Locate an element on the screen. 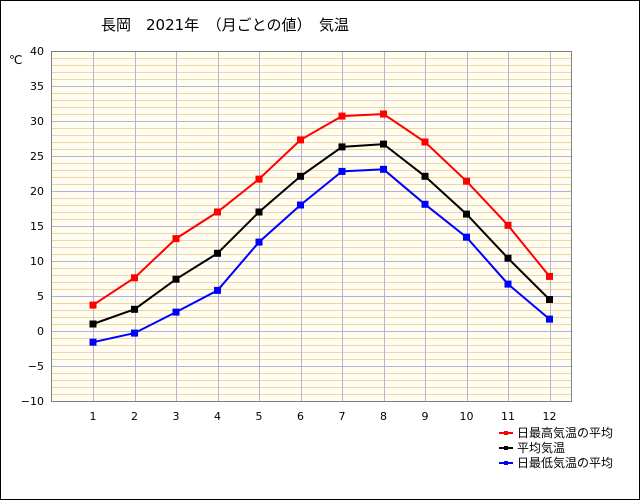  legend-label: 平均気温 is located at coordinates (541, 448).